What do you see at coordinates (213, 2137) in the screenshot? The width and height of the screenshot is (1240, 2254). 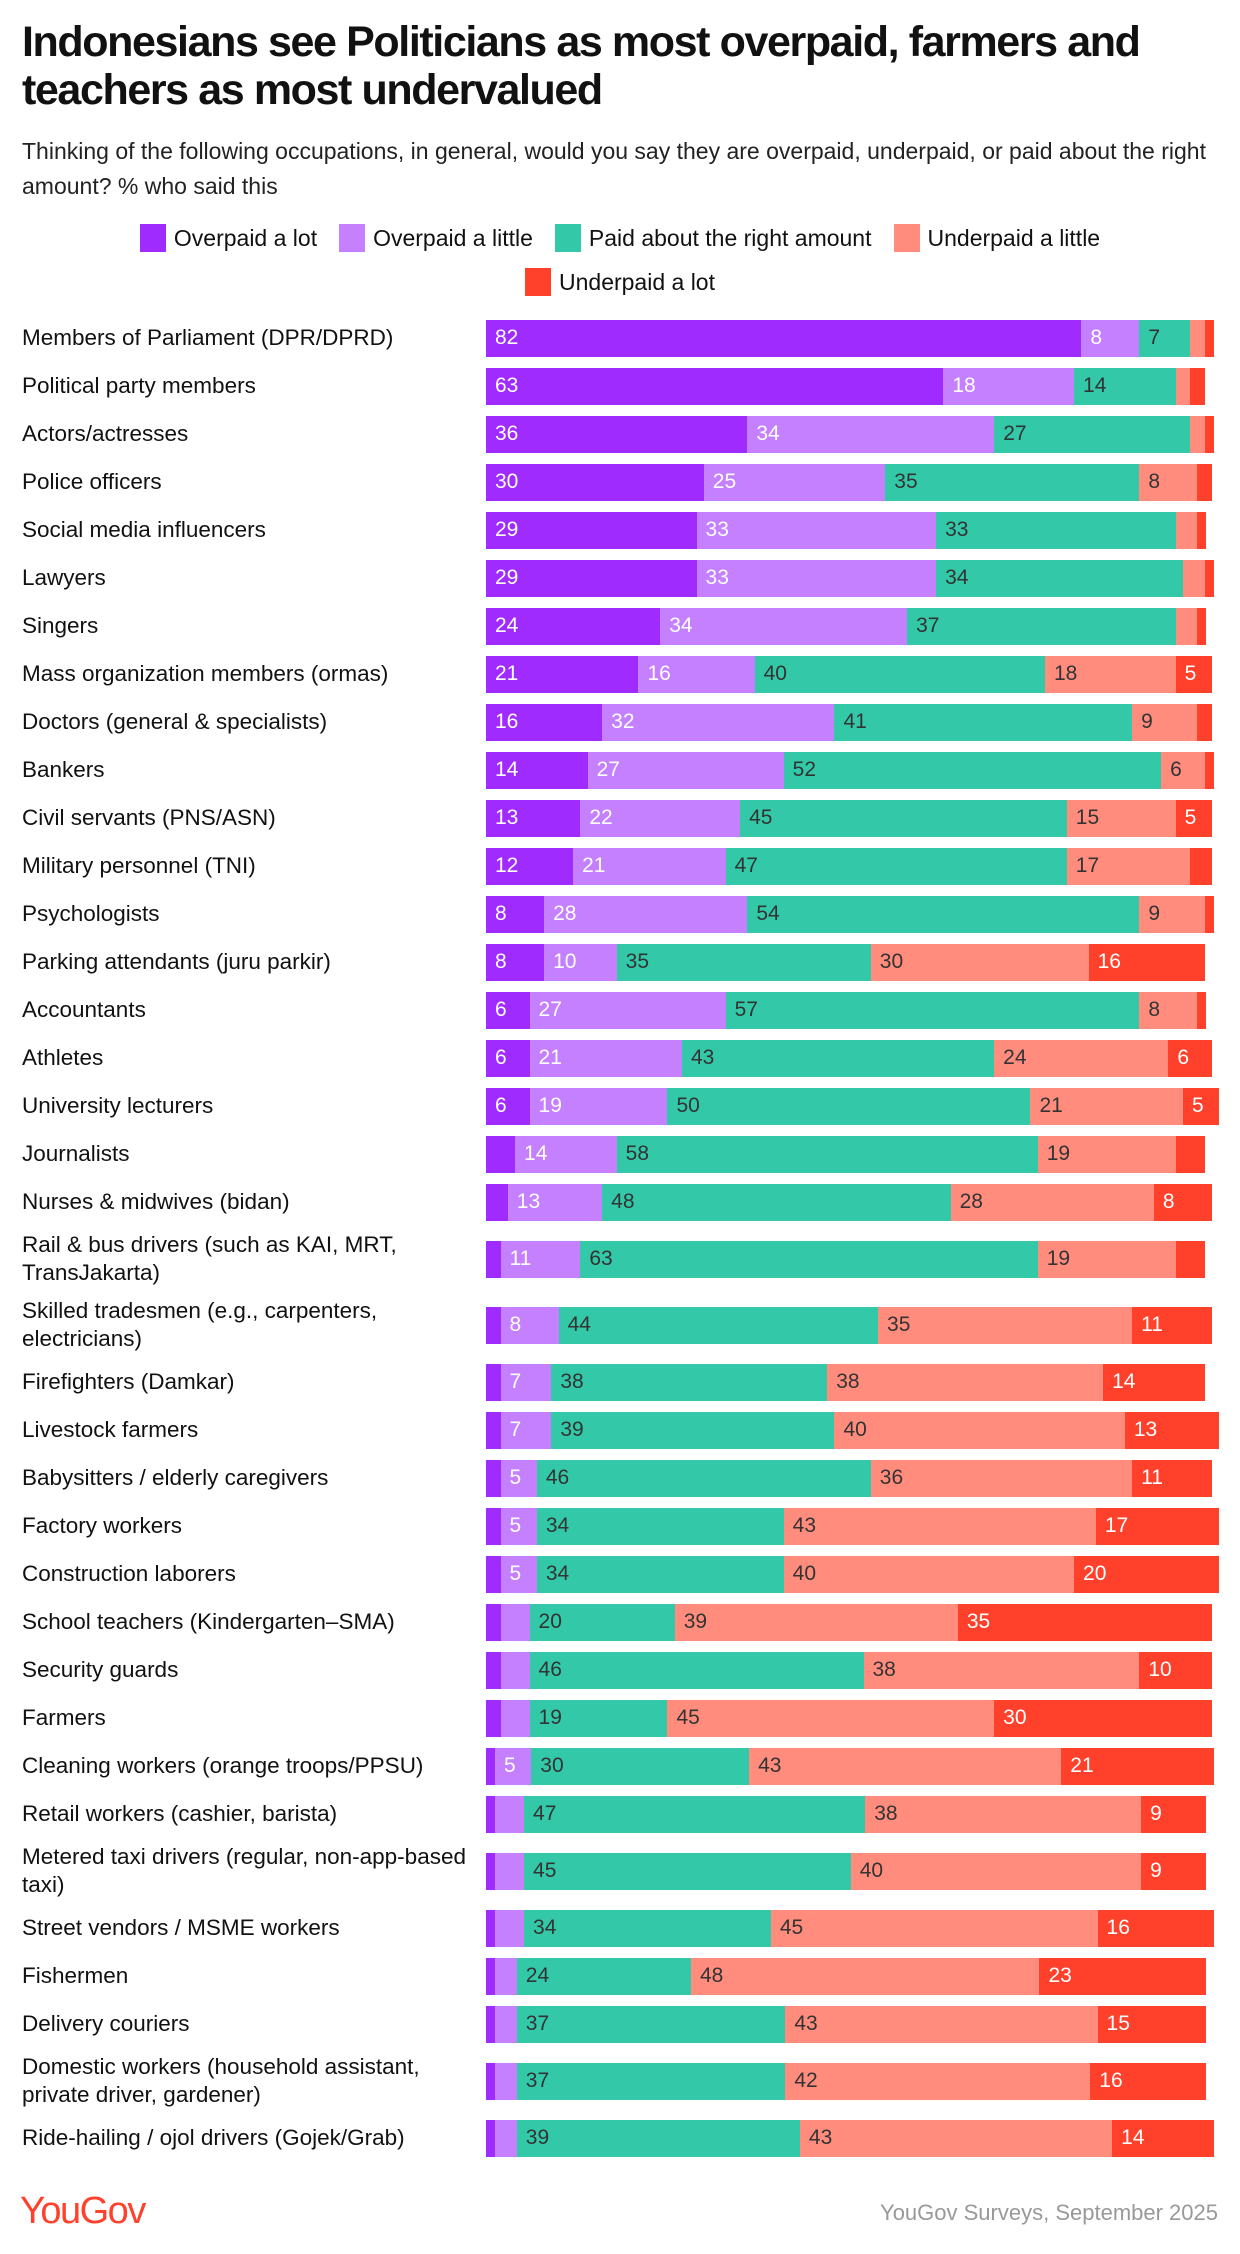 I see `category-label: Ride-hailing / ojol drivers (Gojek/Grab)` at bounding box center [213, 2137].